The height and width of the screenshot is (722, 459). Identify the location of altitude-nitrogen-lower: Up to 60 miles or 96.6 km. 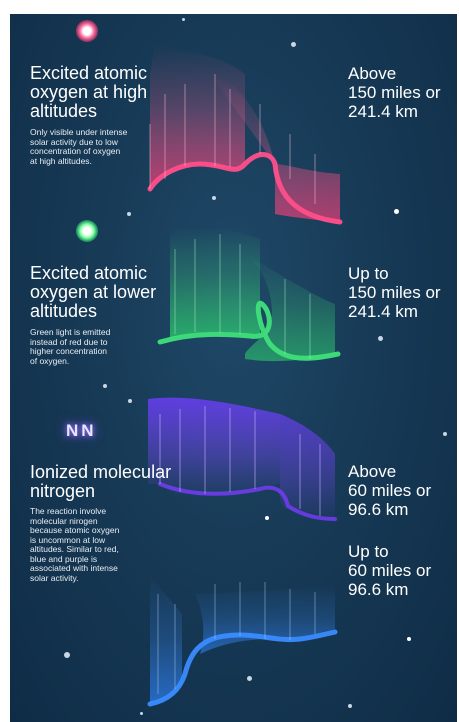
(390, 570).